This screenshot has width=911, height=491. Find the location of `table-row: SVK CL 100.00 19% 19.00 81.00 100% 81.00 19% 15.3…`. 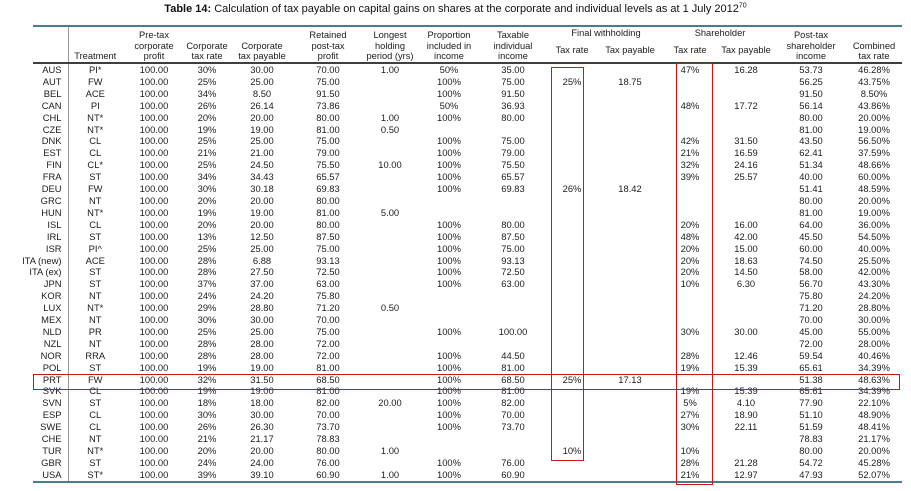

table-row: SVK CL 100.00 19% 19.00 81.00 100% 81.00 19% 15.3… is located at coordinates (467, 391).